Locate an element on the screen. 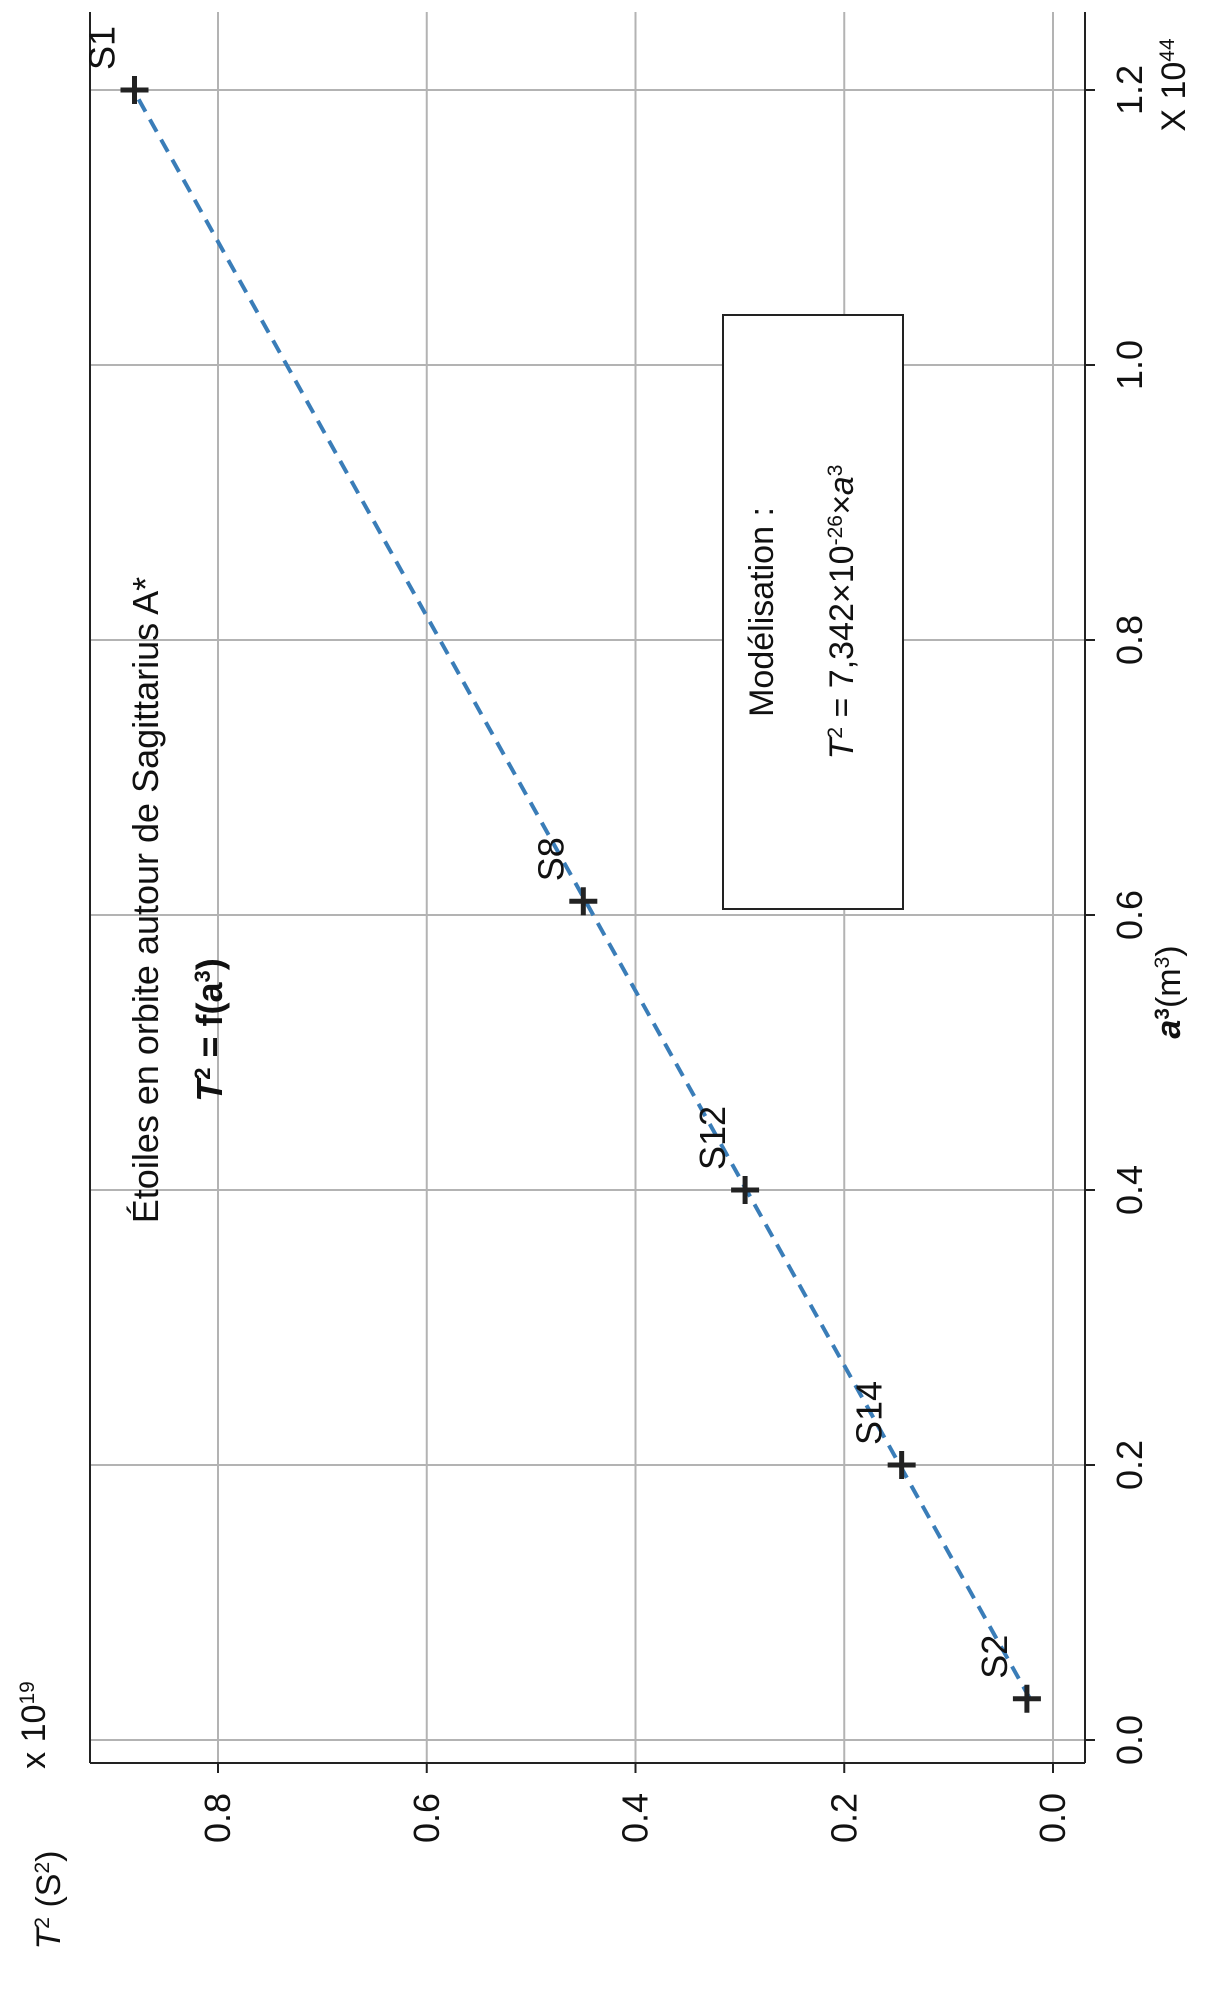 The image size is (1206, 2002). chart-subtitle-part-1: 2 is located at coordinates (202, 1074).